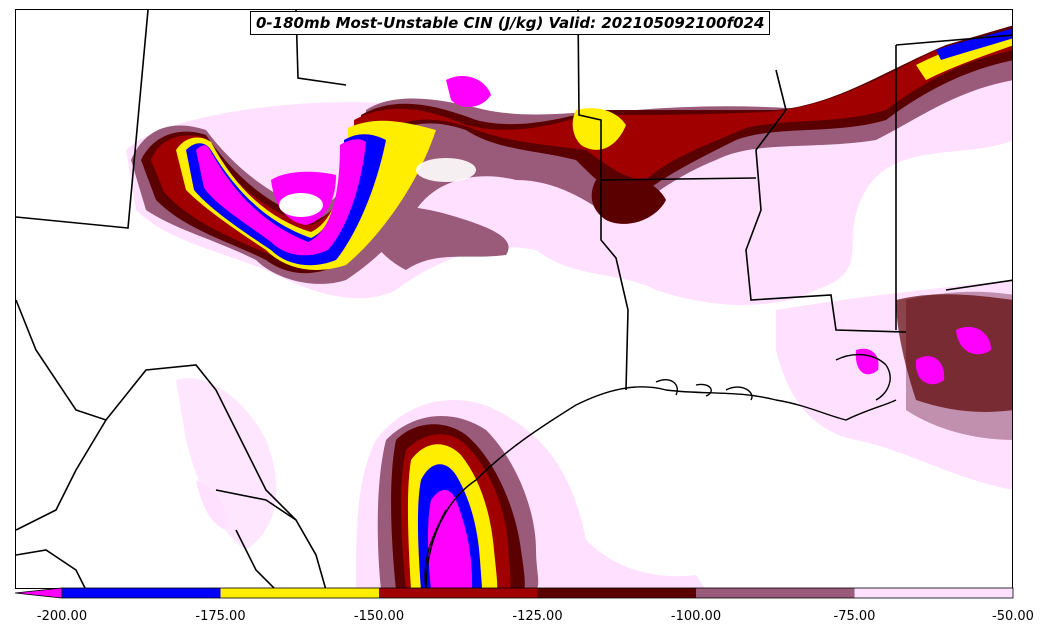 The width and height of the screenshot is (1044, 633). I want to click on colorbar-tick-label: -100.00, so click(696, 616).